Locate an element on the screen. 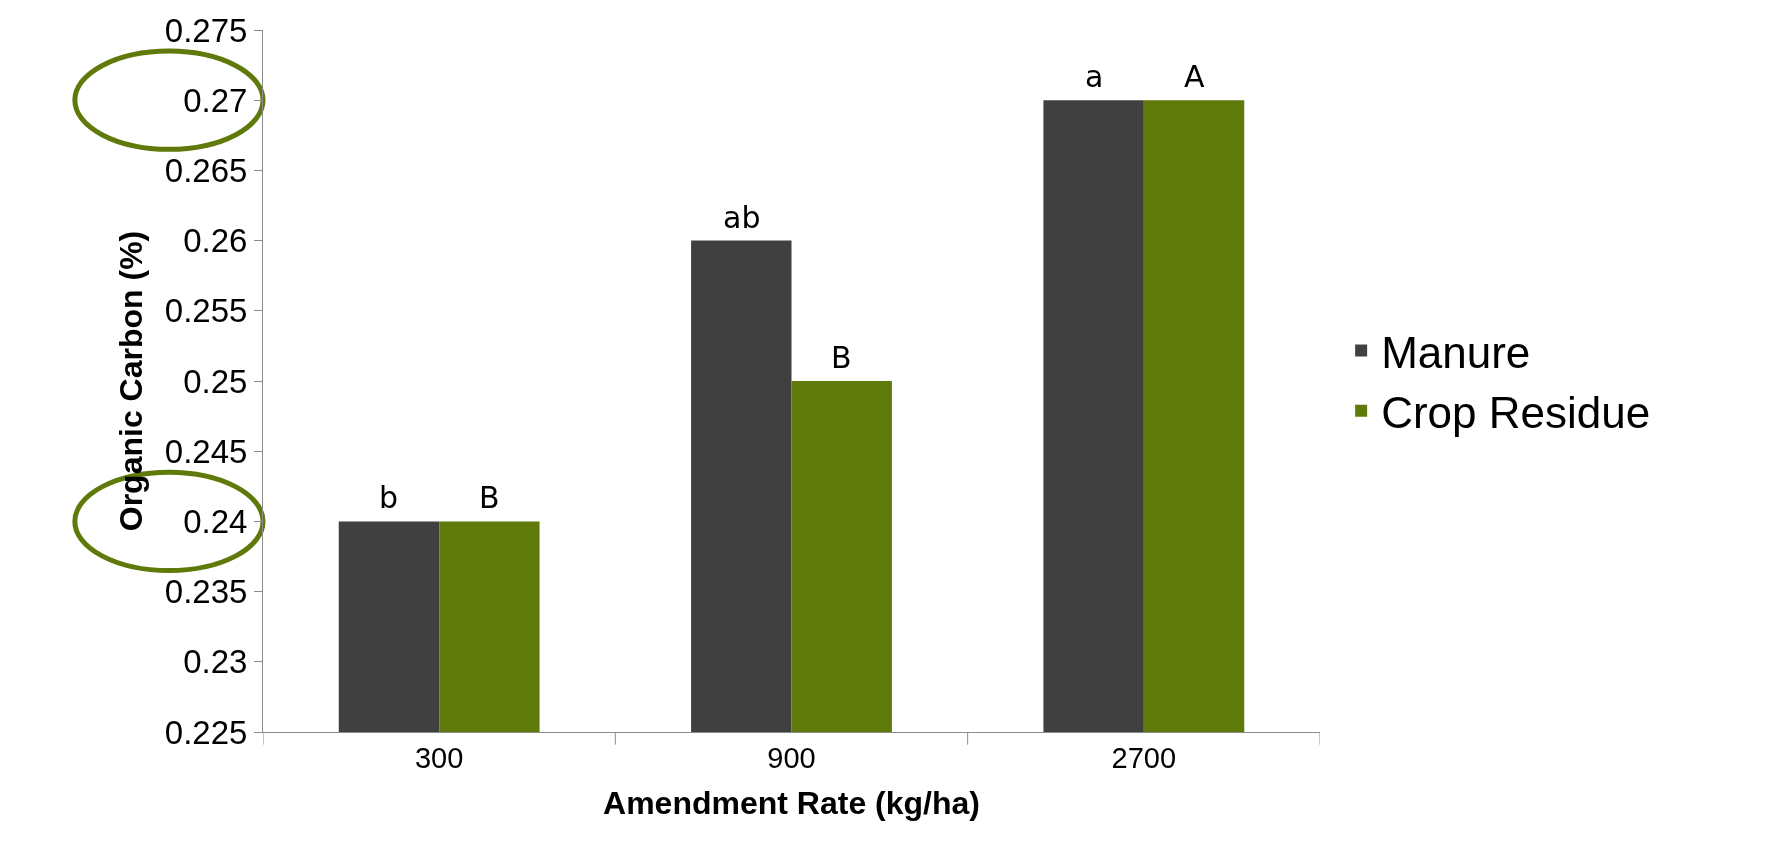  y-tick-label: 0.255 is located at coordinates (206, 311).